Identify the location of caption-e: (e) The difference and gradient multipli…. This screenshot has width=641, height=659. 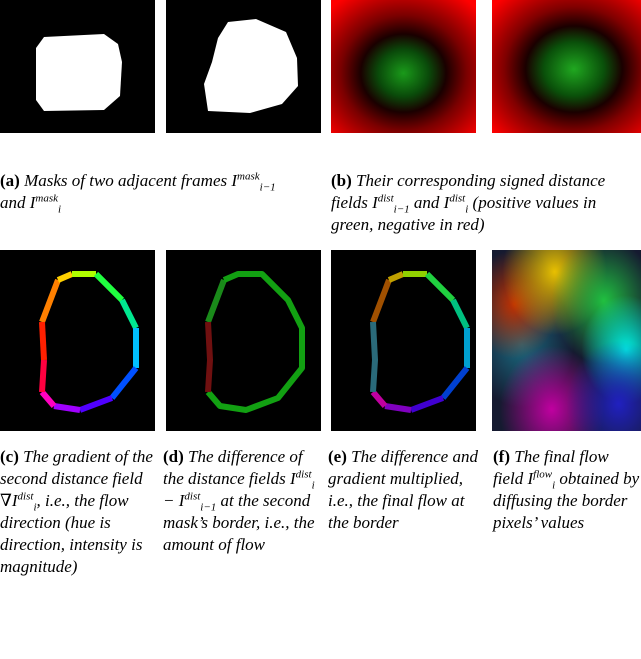
(403, 489).